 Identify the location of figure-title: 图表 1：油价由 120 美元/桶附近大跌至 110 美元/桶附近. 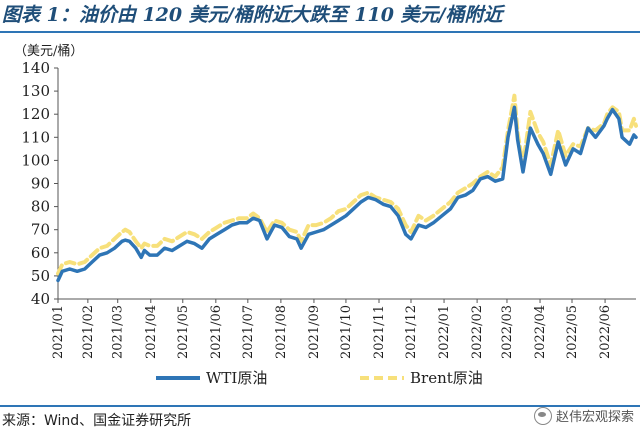
(252, 15).